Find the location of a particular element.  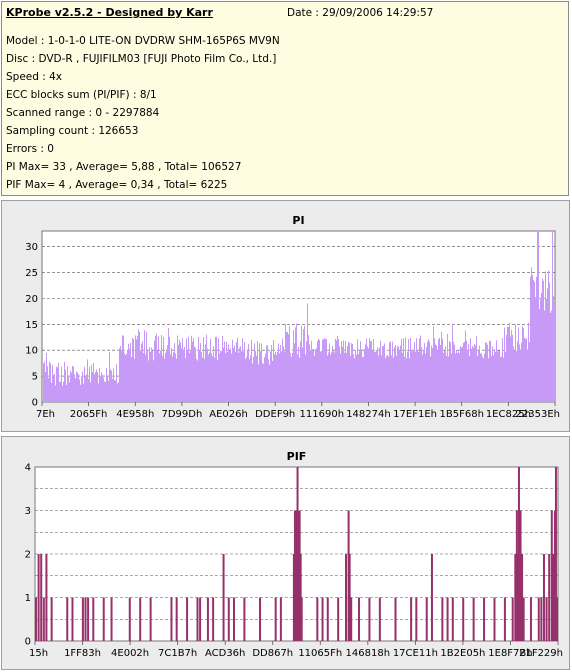

info-sampling-count: Sampling count : 126653 is located at coordinates (72, 131).